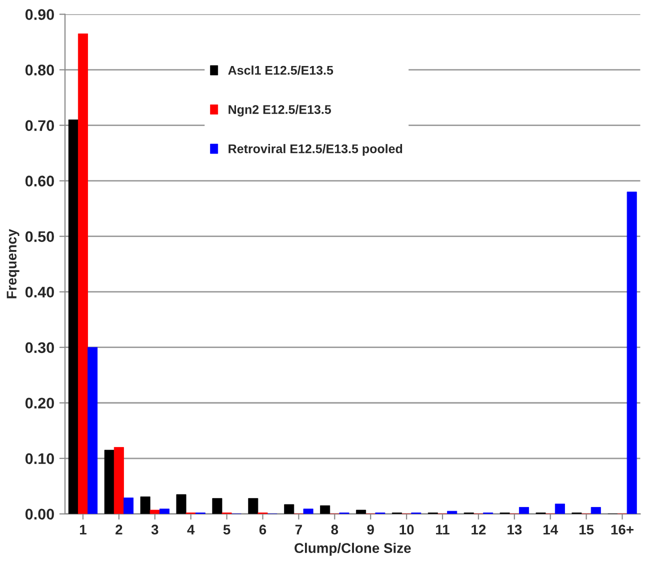 The image size is (650, 571). What do you see at coordinates (226, 529) in the screenshot?
I see `x-tick-label: 5` at bounding box center [226, 529].